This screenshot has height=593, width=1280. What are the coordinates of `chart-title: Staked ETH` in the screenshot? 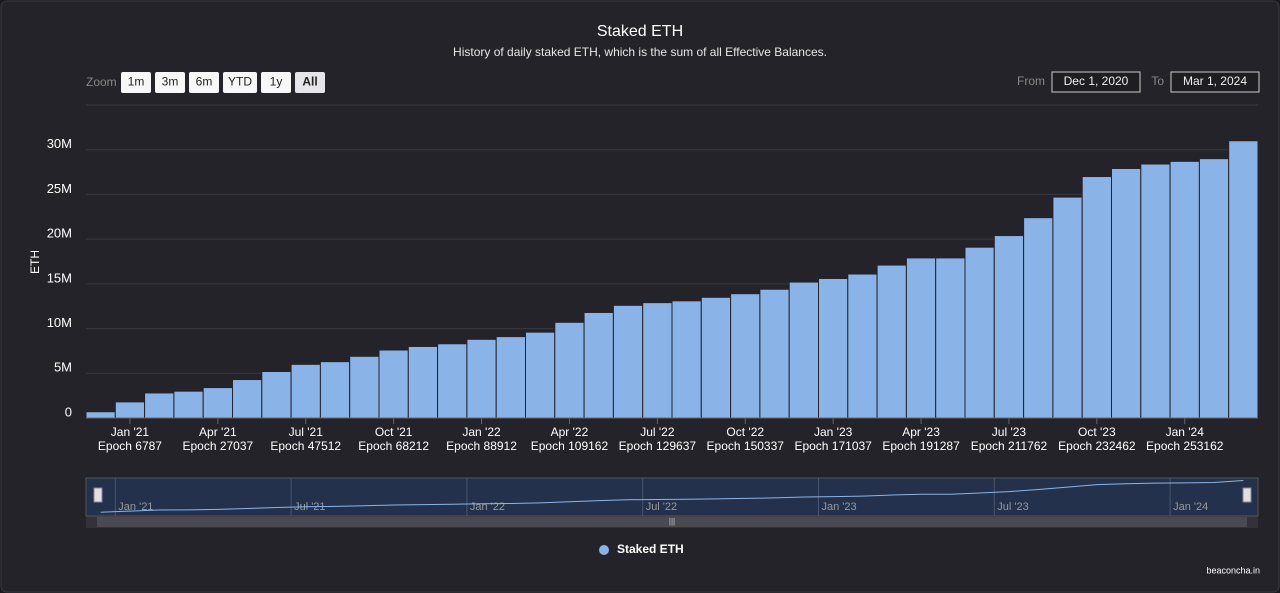 It's located at (640, 31).